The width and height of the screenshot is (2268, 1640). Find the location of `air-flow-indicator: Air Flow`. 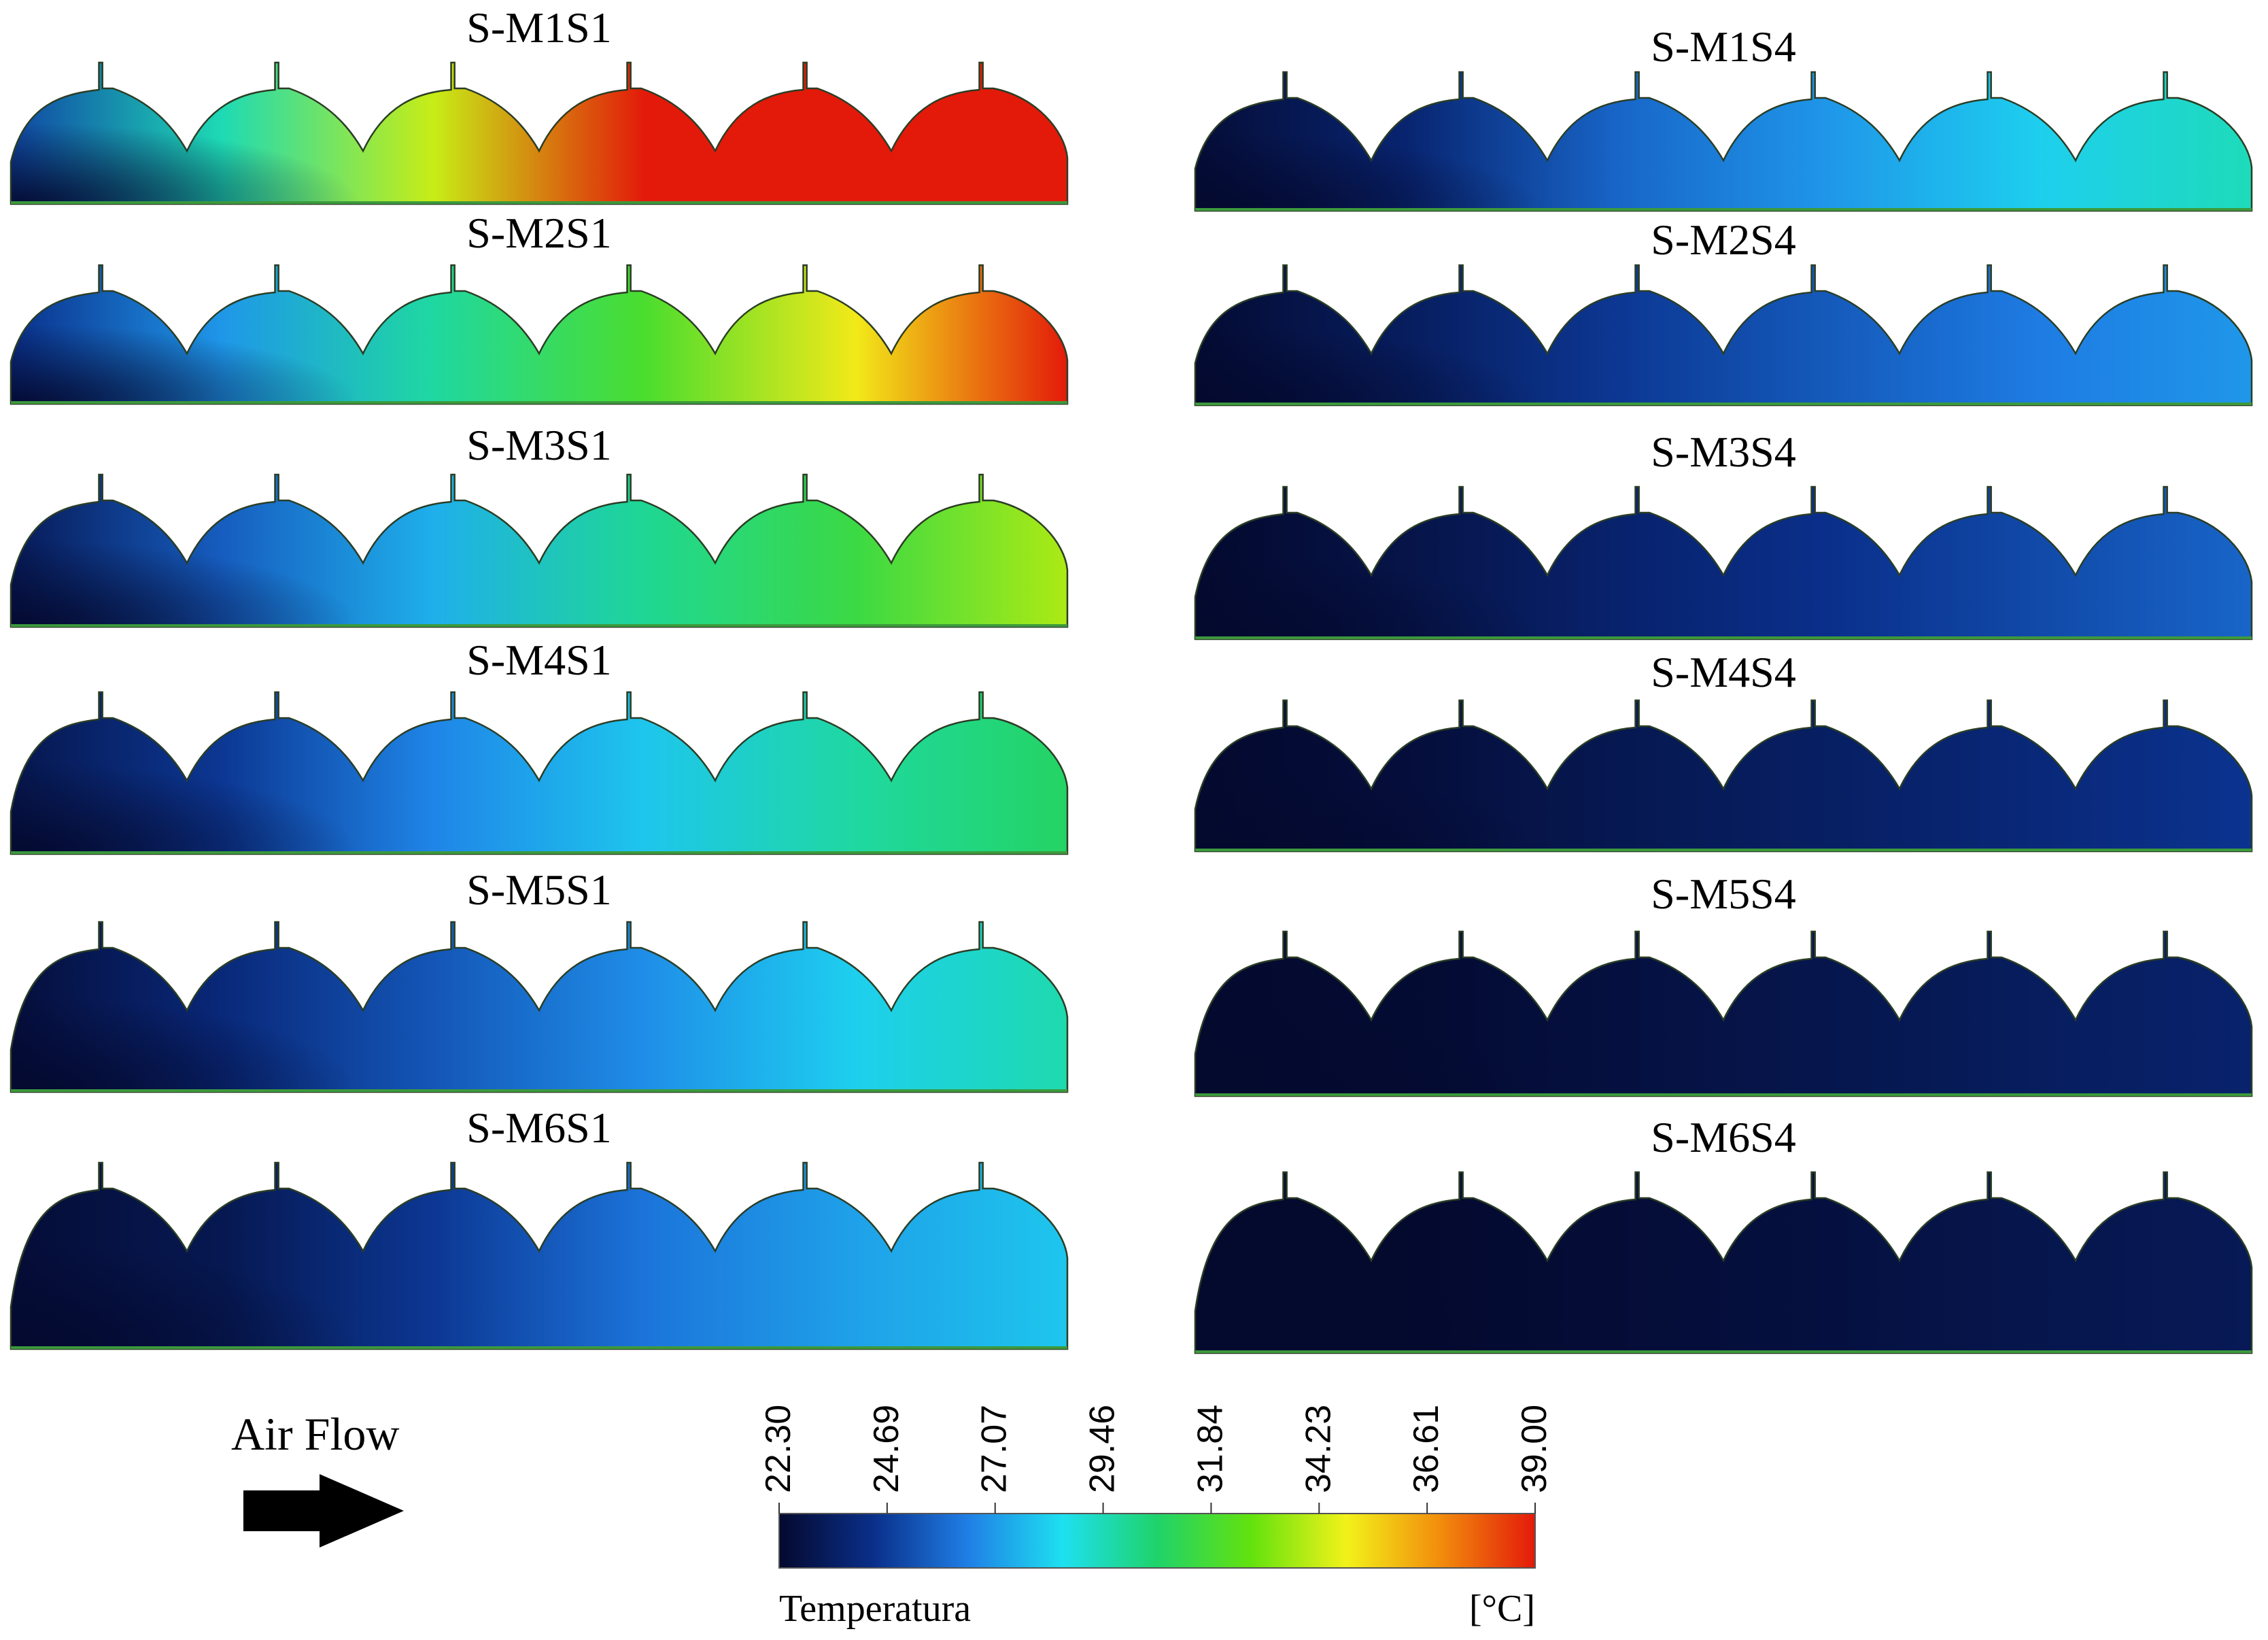

air-flow-indicator: Air Flow is located at coordinates (317, 1478).